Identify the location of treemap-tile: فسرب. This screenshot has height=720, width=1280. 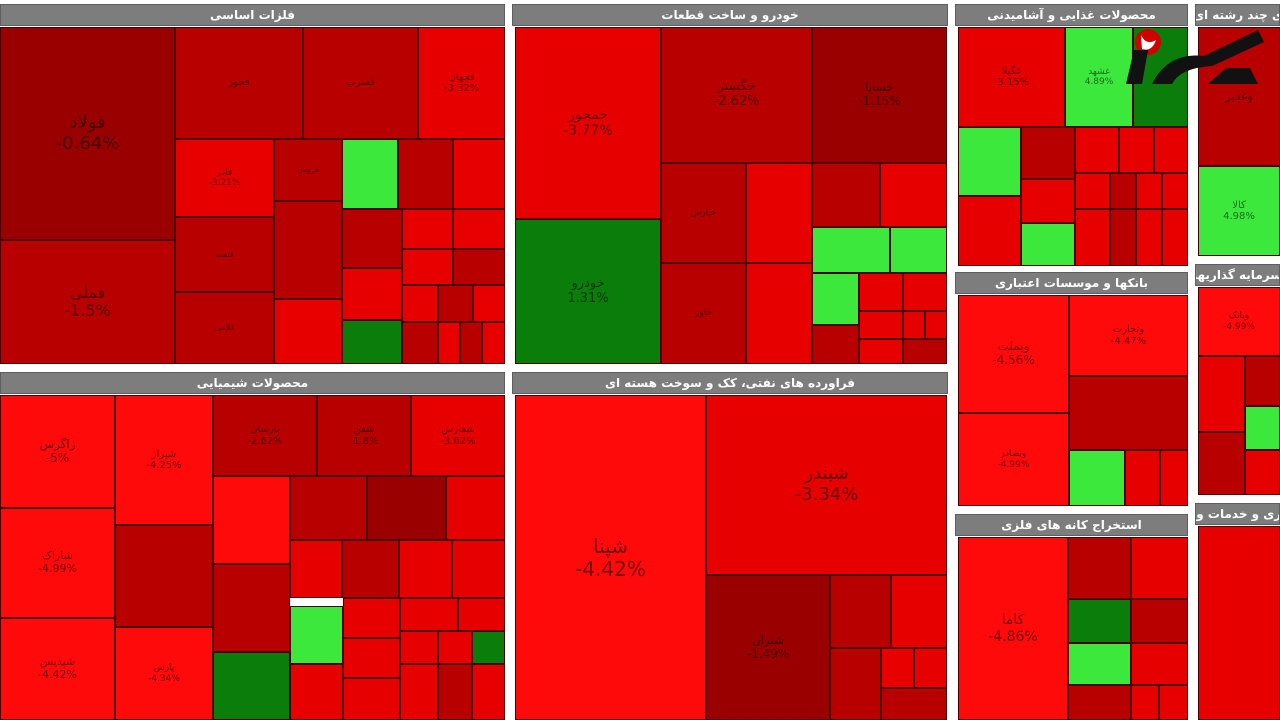
(360, 83).